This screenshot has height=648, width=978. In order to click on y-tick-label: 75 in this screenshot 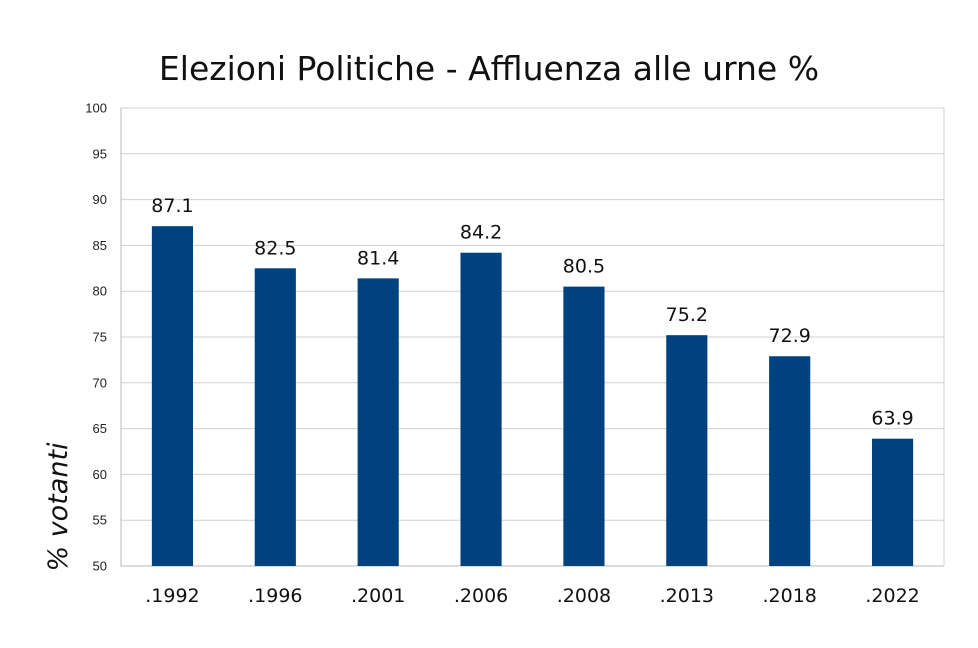, I will do `click(100, 337)`.